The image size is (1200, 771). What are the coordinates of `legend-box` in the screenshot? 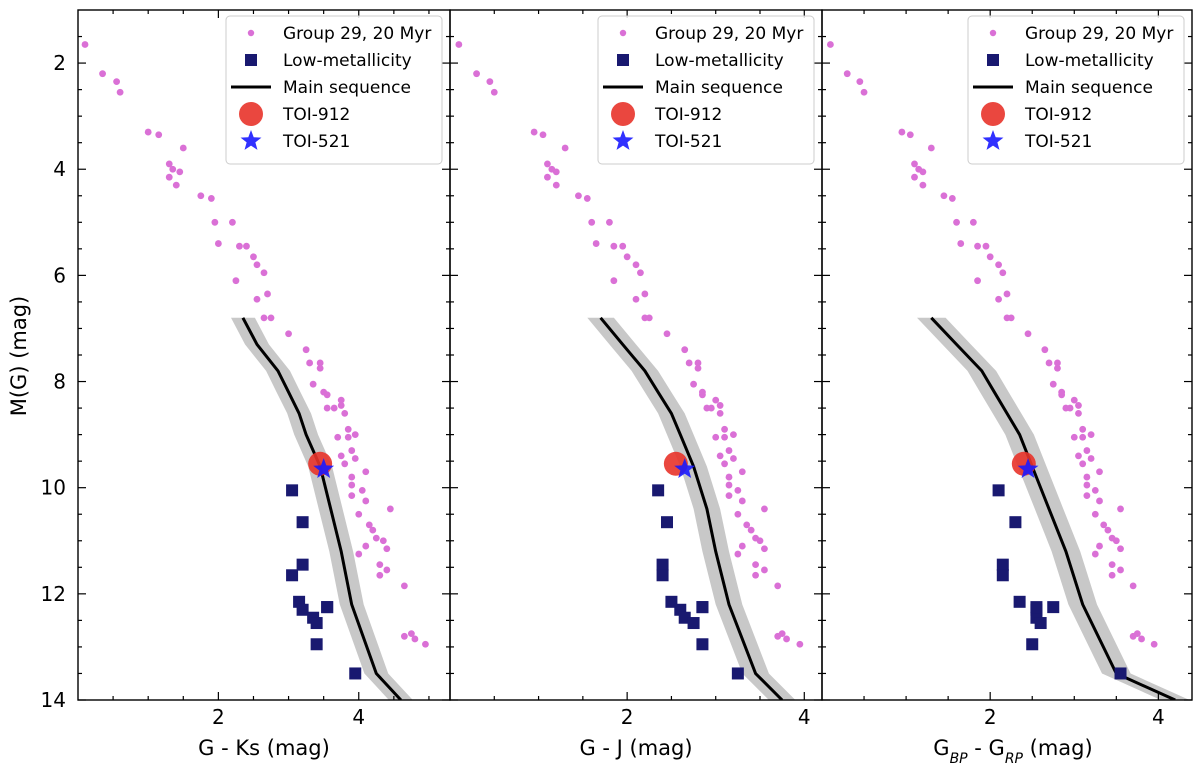 It's located at (1076, 90).